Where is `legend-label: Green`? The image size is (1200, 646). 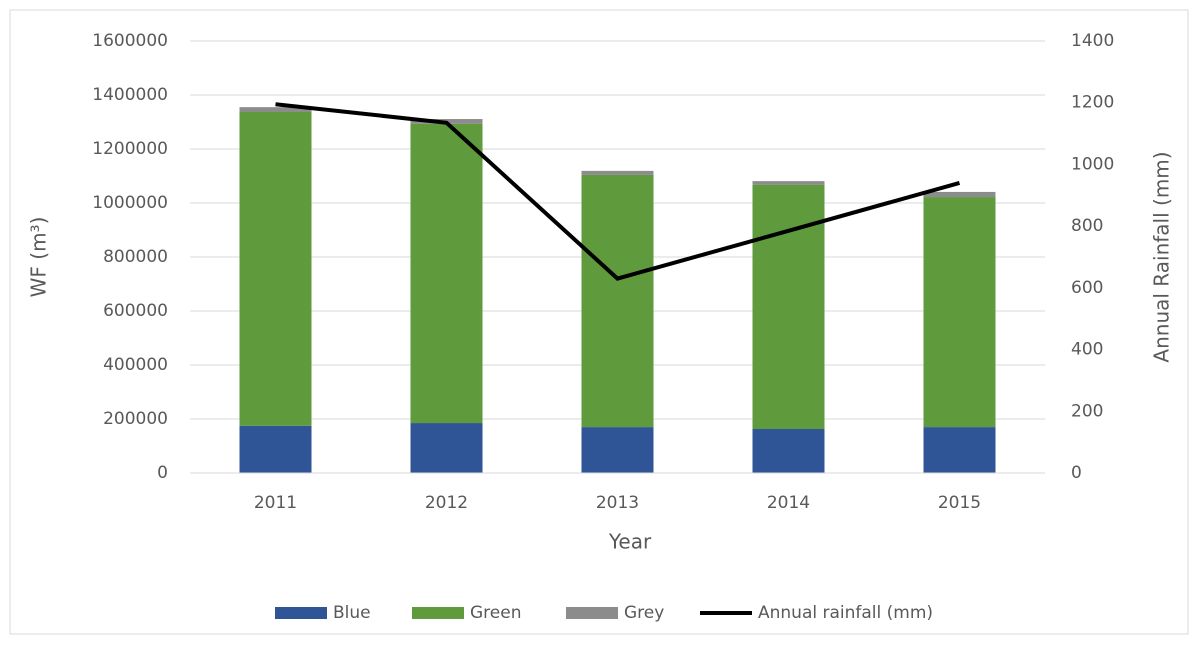
legend-label: Green is located at coordinates (495, 613).